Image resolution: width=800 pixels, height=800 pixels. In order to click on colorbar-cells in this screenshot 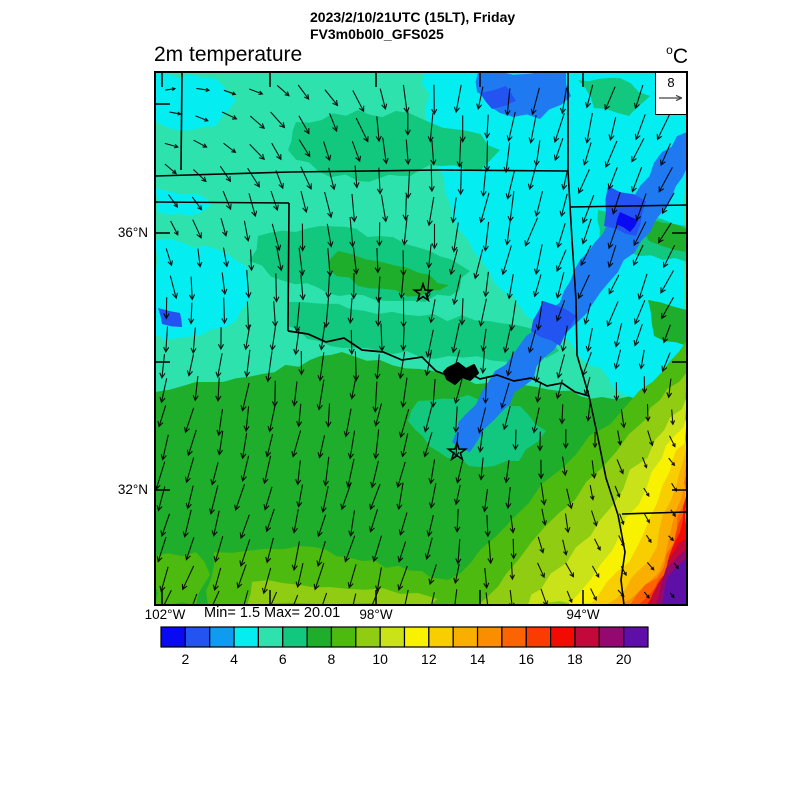, I will do `click(404, 637)`.